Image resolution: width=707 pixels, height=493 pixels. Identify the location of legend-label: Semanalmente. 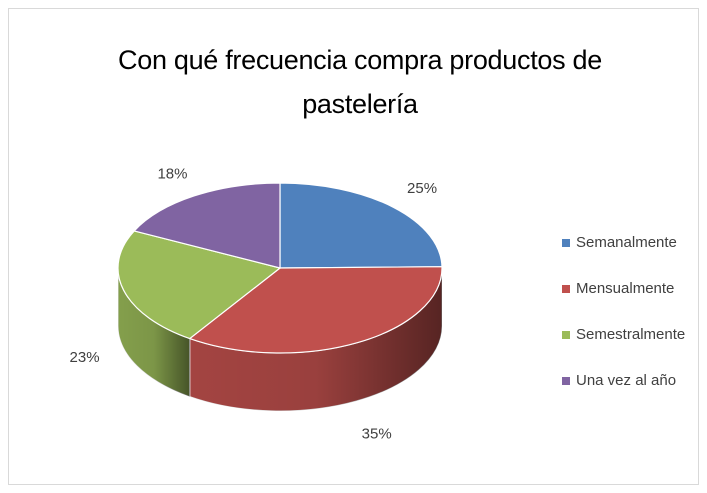
(626, 242).